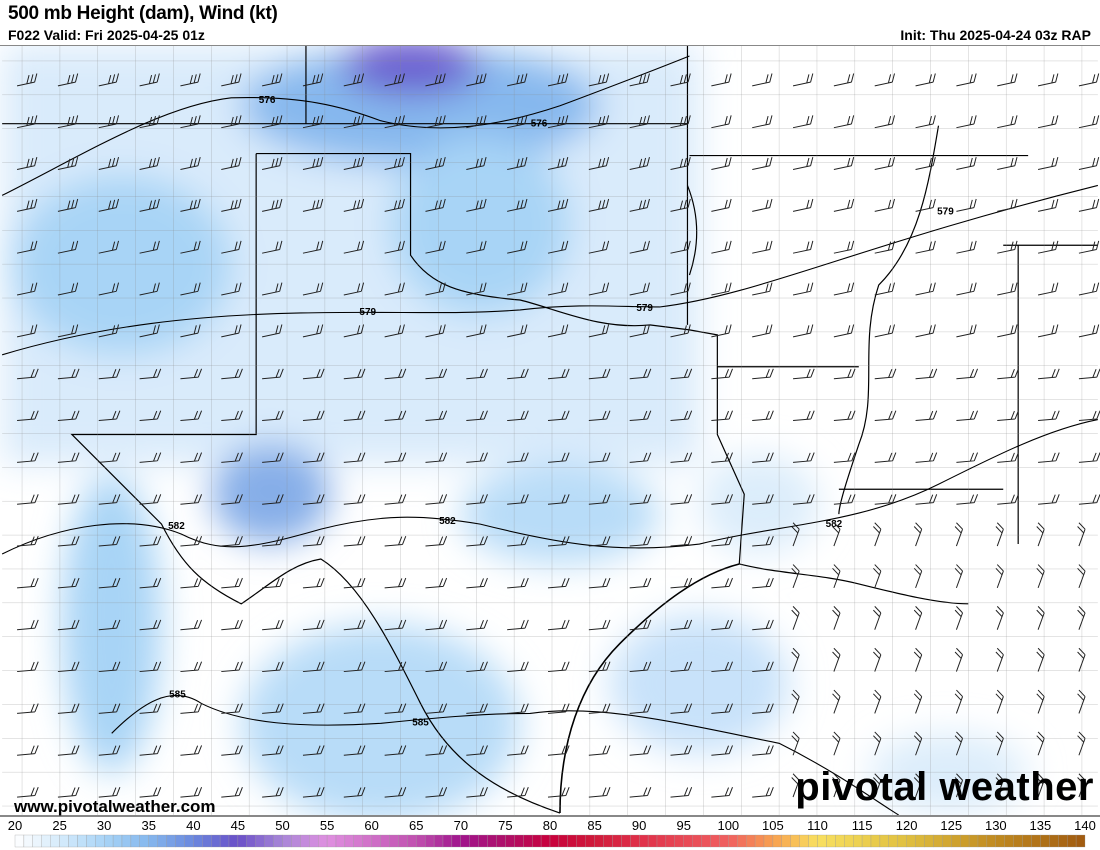  I want to click on colorbar-tick-label: 90, so click(639, 825).